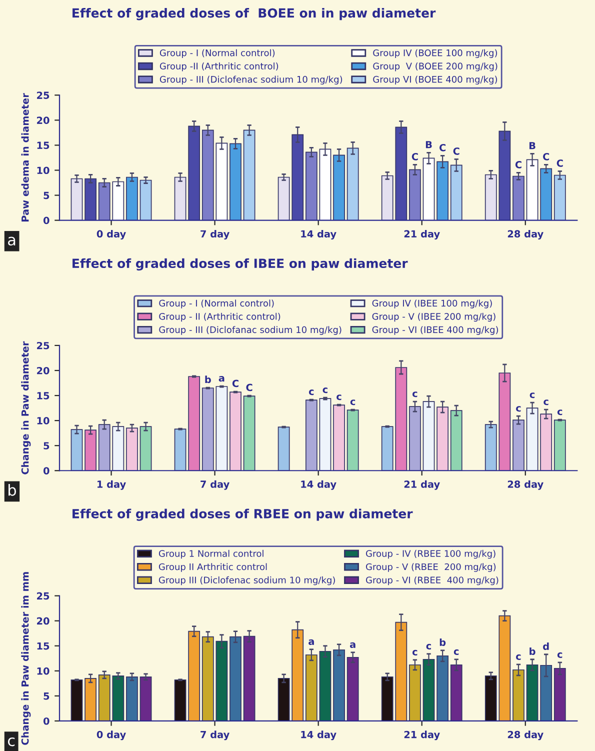 The width and height of the screenshot is (595, 751). What do you see at coordinates (251, 80) in the screenshot?
I see `legend-label: Group - III (Diclofenac sodium 10 mg/kg)` at bounding box center [251, 80].